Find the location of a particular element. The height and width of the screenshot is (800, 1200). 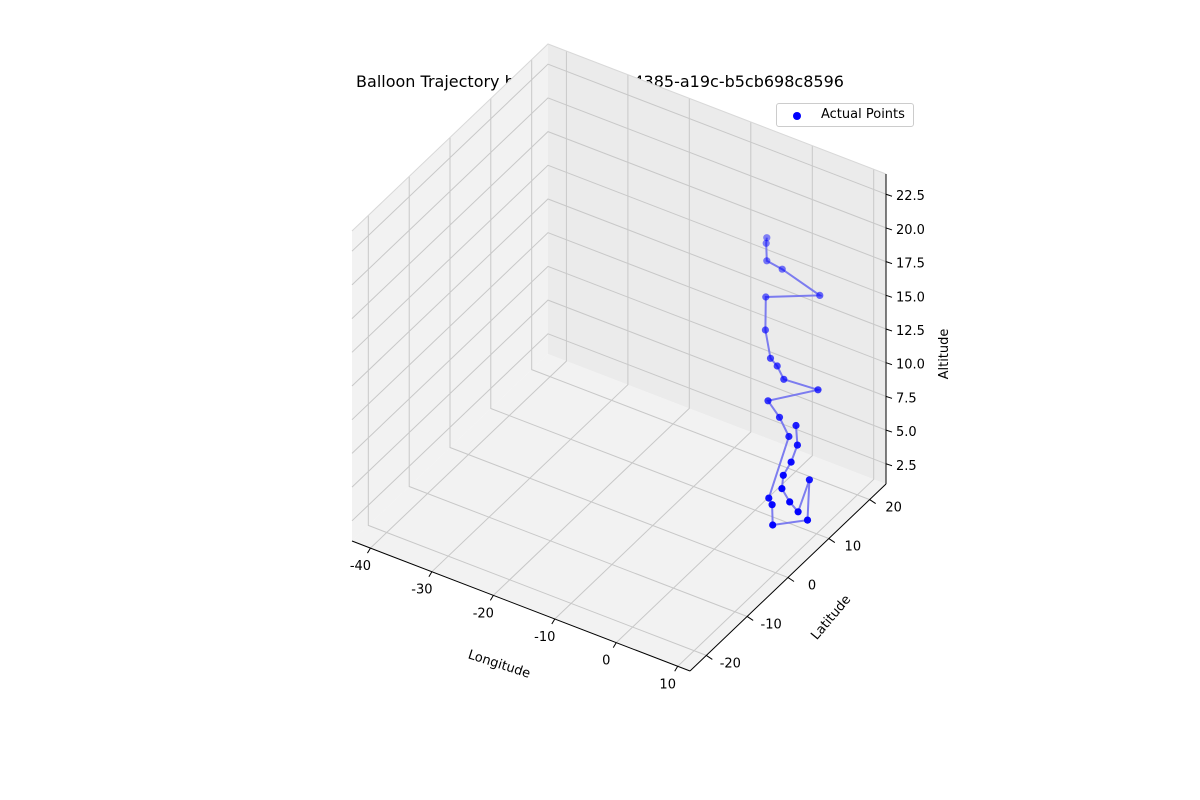

z-tick-label: 5.0 is located at coordinates (906, 432).